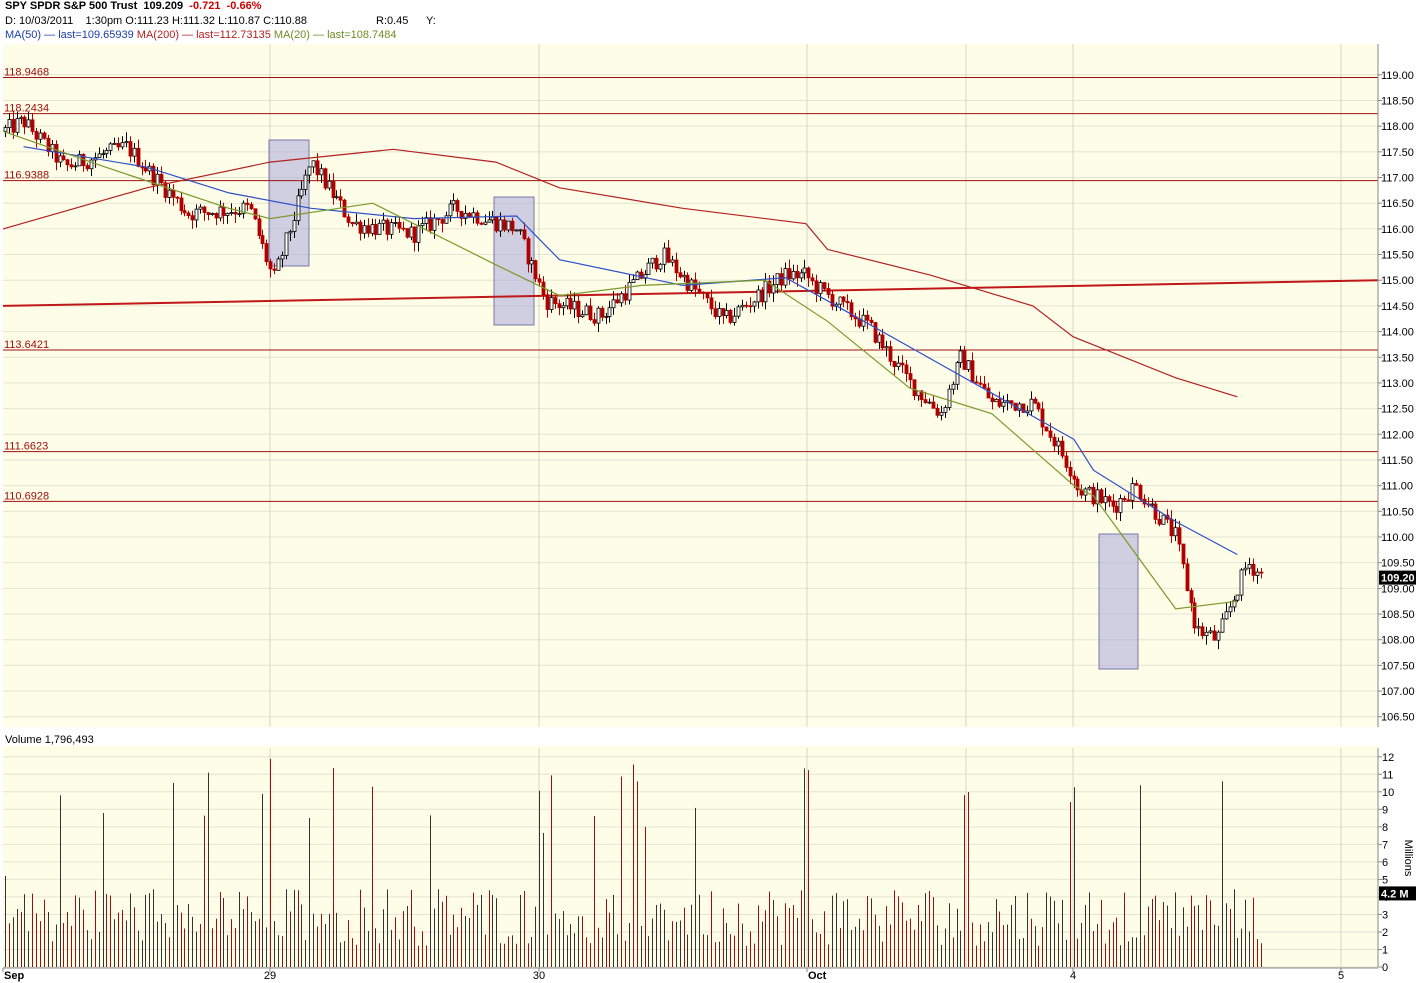  What do you see at coordinates (1385, 968) in the screenshot?
I see `volume-tick-label: 0` at bounding box center [1385, 968].